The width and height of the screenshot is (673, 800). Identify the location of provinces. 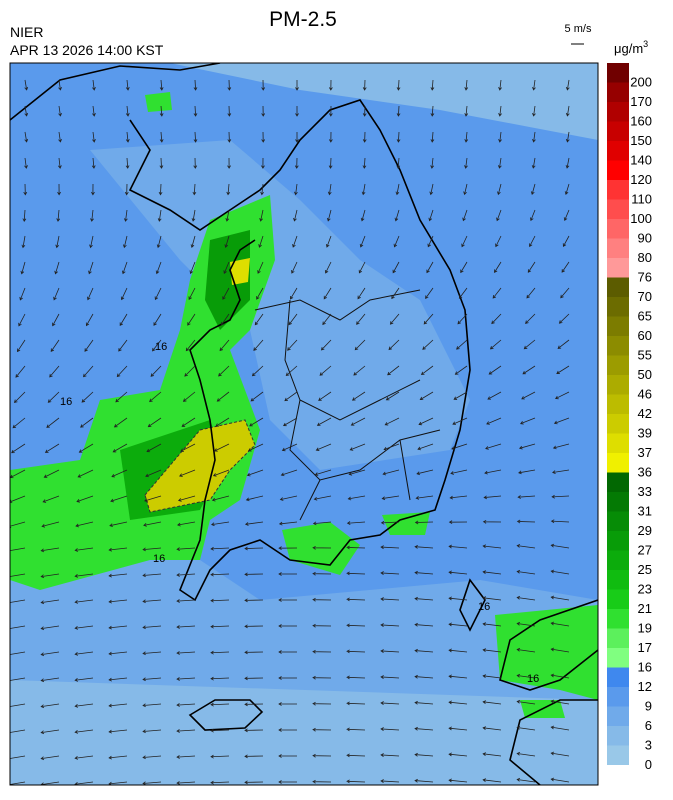
(347, 405).